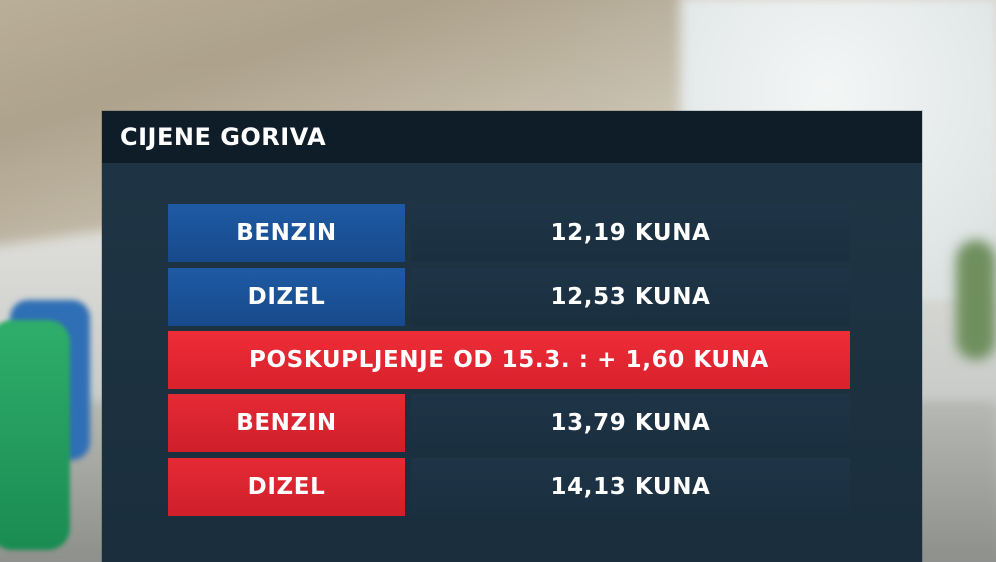 The height and width of the screenshot is (562, 996). What do you see at coordinates (630, 233) in the screenshot?
I see `row-value-benzin-current: 12,19 KUNA` at bounding box center [630, 233].